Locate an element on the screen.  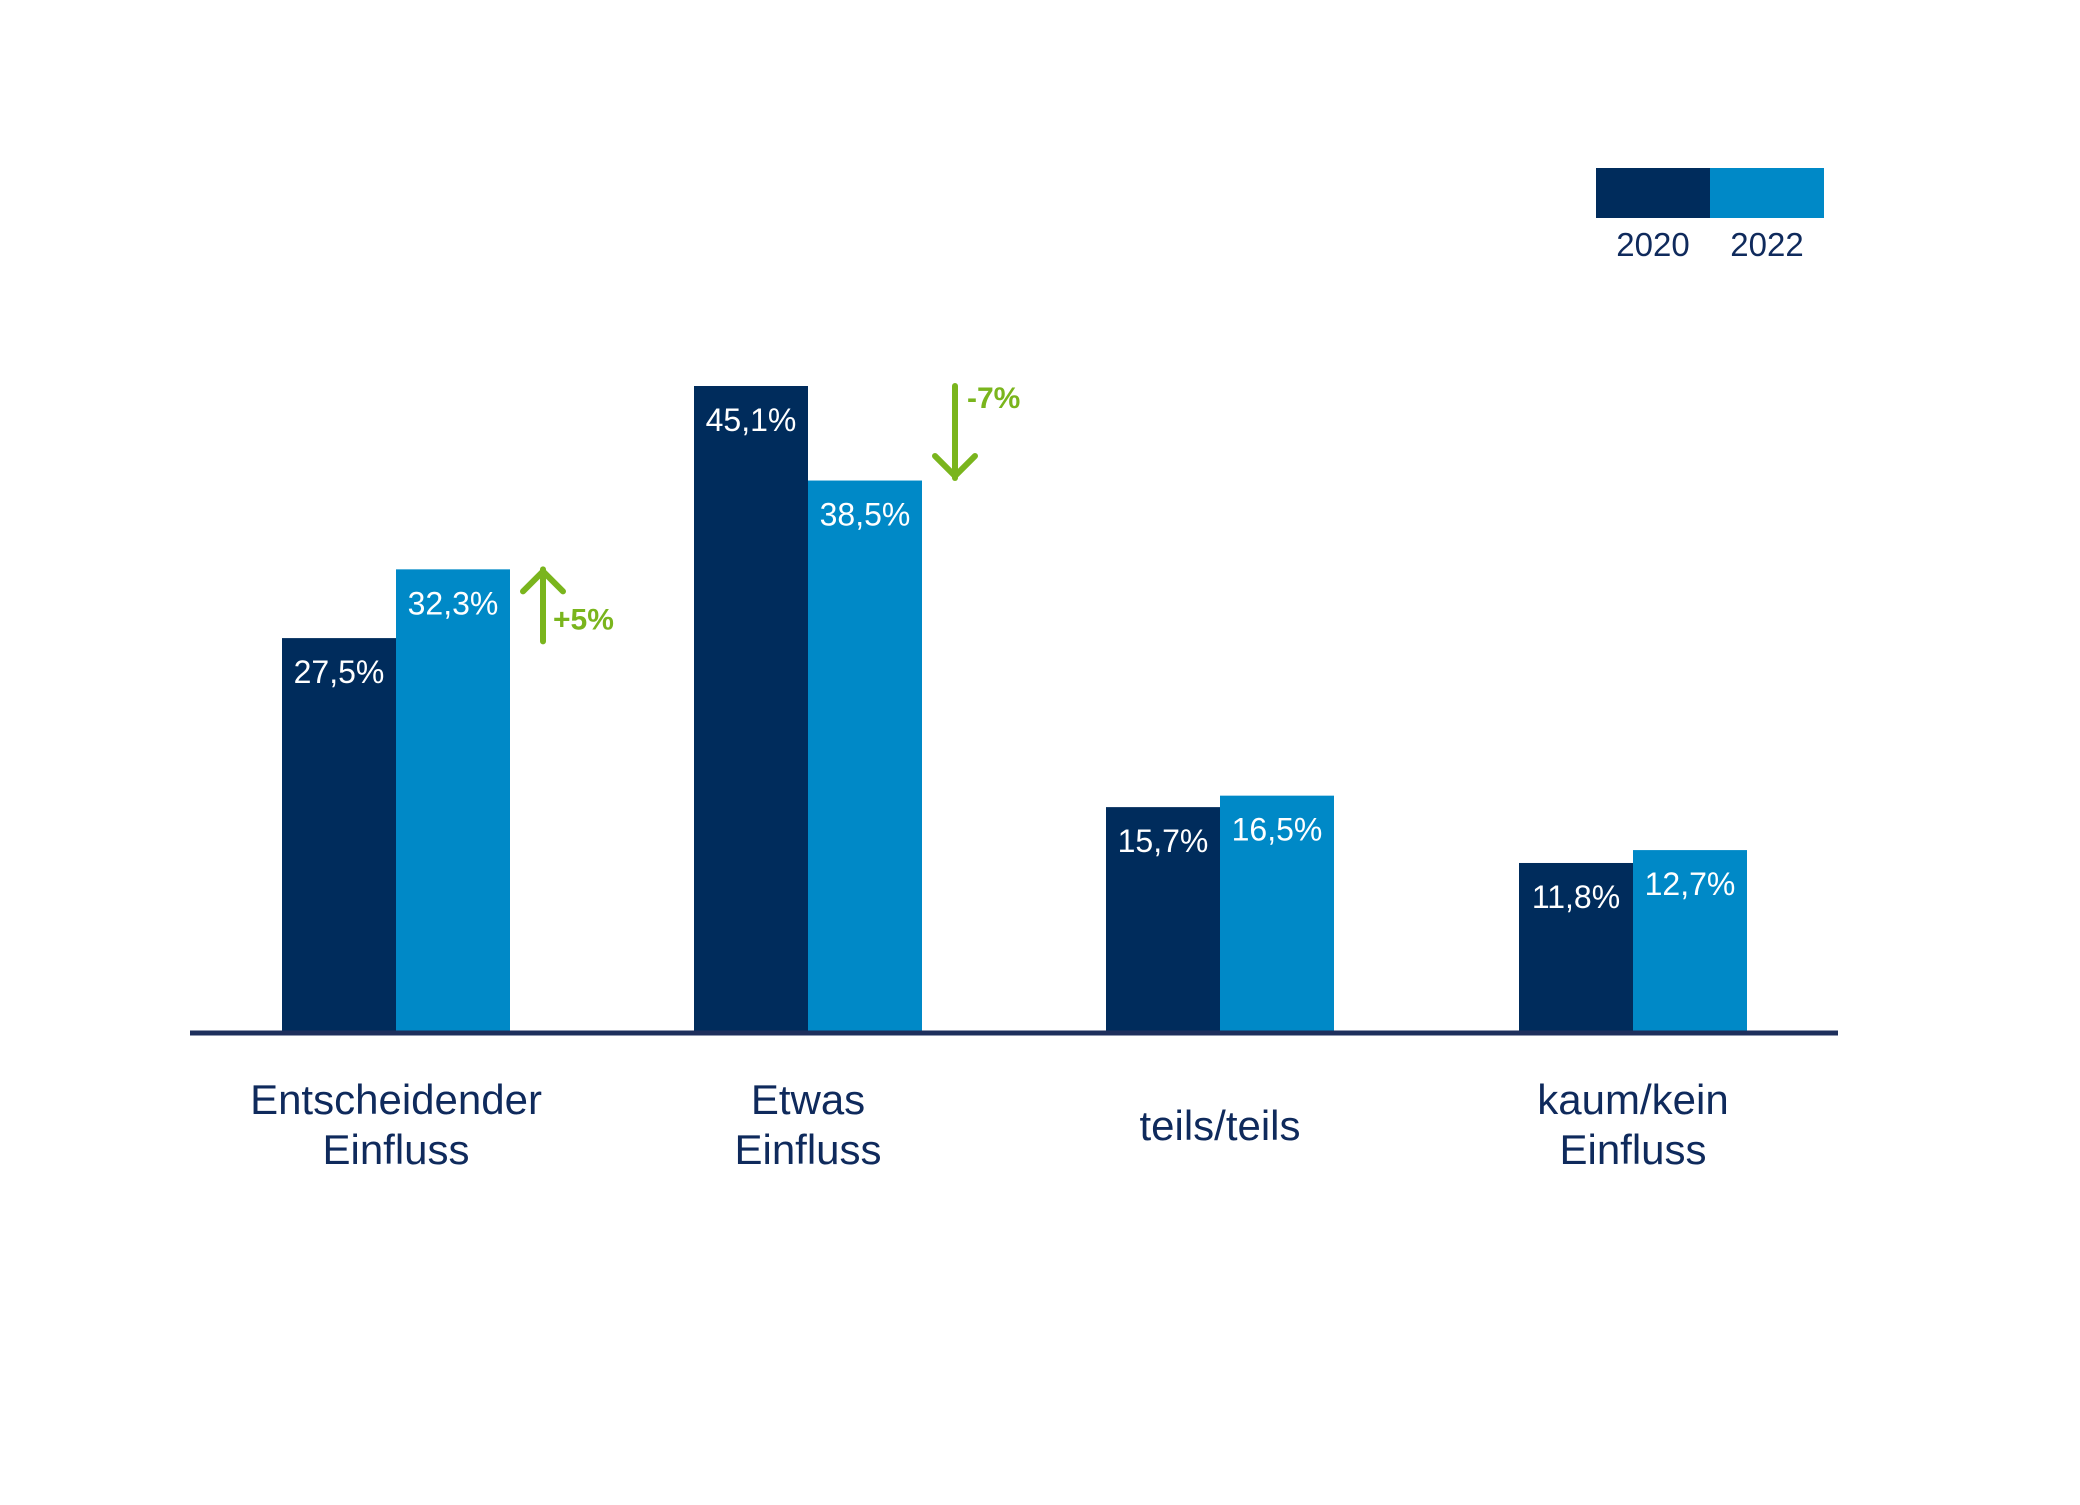
down-arrow-icon is located at coordinates (955, 466).